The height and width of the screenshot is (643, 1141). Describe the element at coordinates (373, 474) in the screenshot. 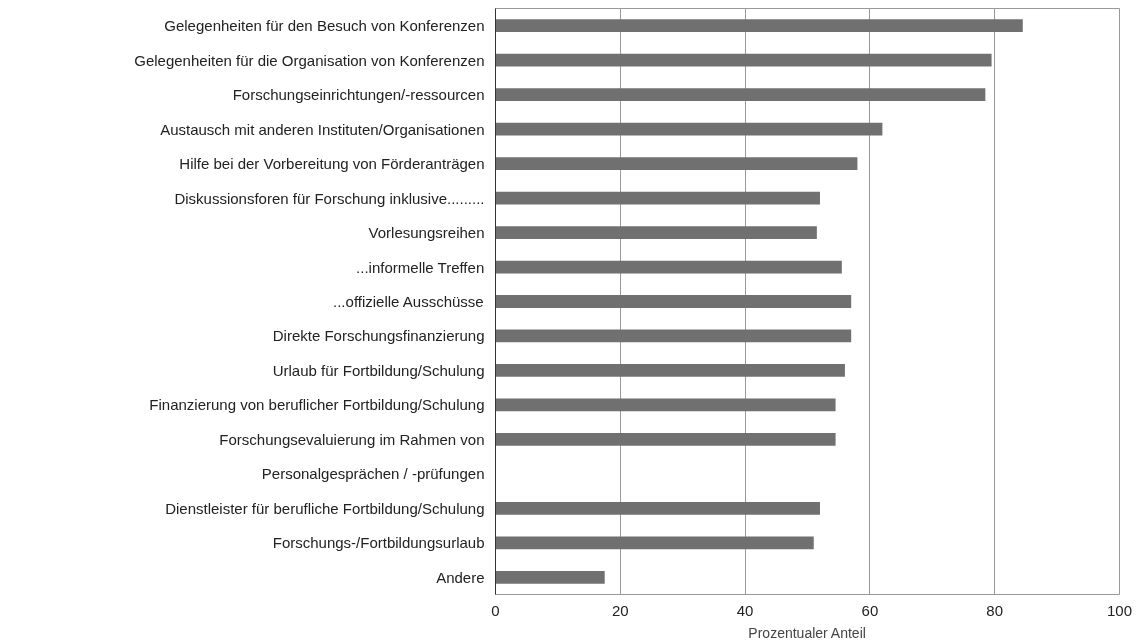

I see `y-tick-label: Personalgesprächen / -prüfungen` at that location.